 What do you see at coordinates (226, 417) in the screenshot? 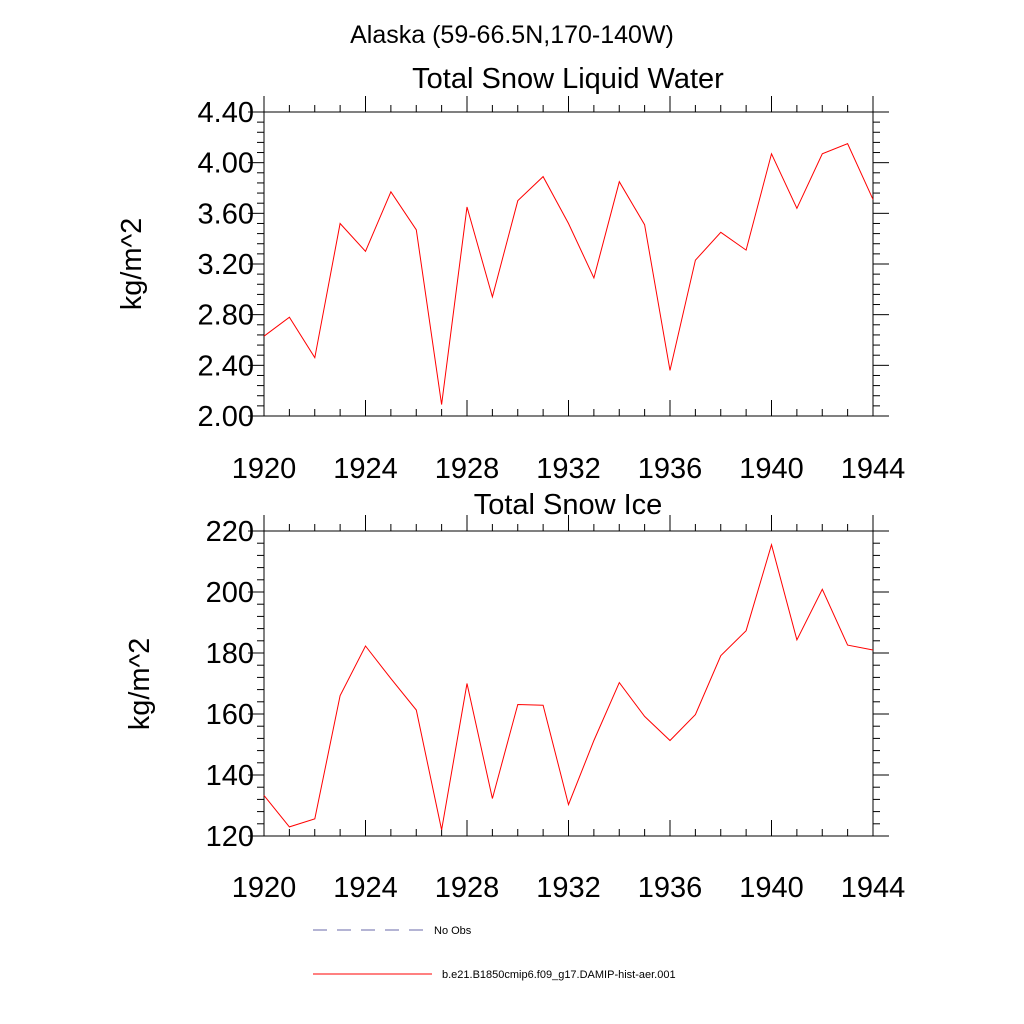
I see `y-tick-label: 2.00` at bounding box center [226, 417].